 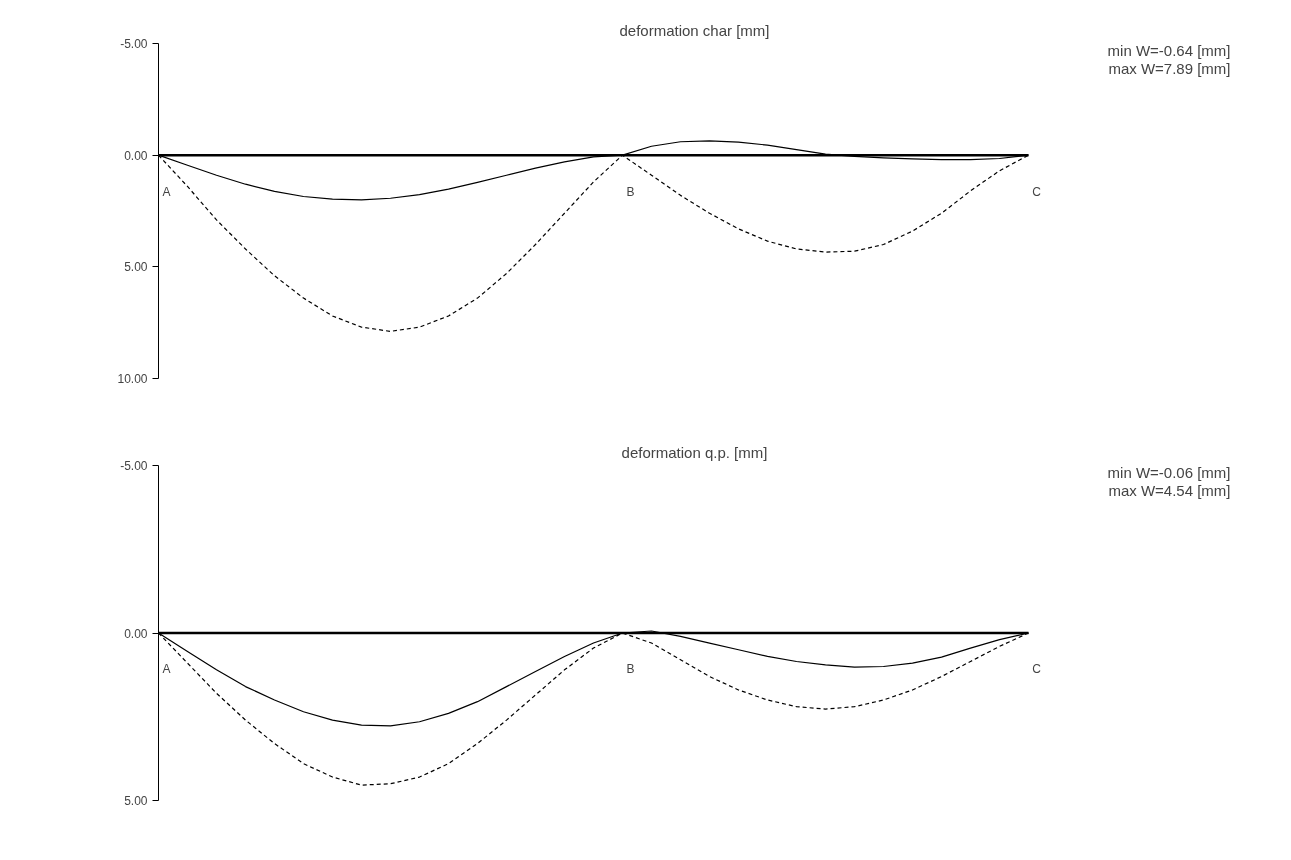 What do you see at coordinates (694, 30) in the screenshot?
I see `chart-title: deformation char [mm]` at bounding box center [694, 30].